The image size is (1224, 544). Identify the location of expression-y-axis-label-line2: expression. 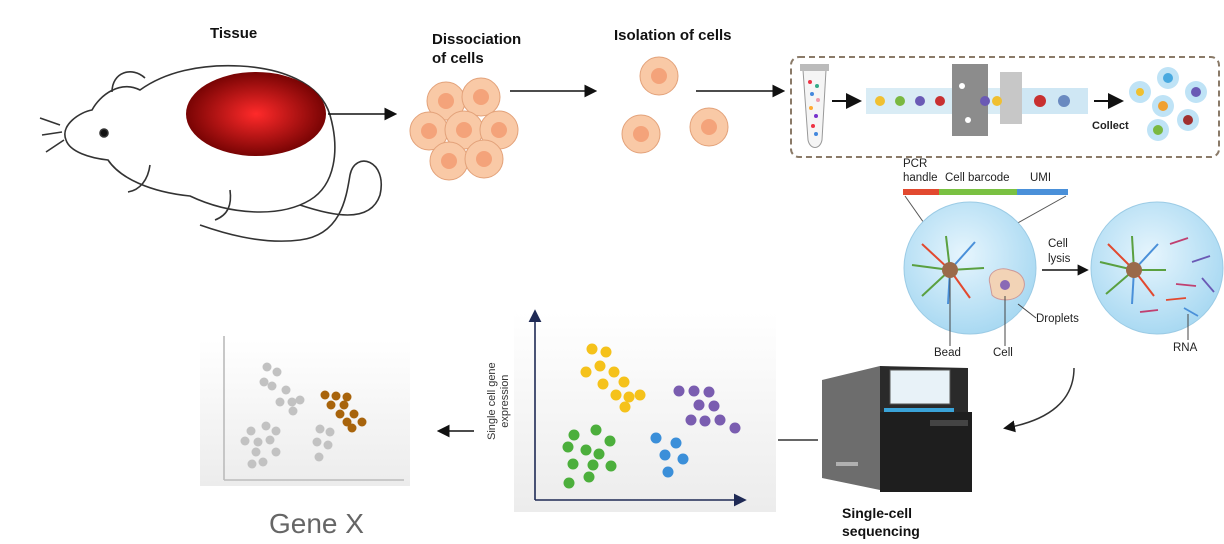
(505, 401).